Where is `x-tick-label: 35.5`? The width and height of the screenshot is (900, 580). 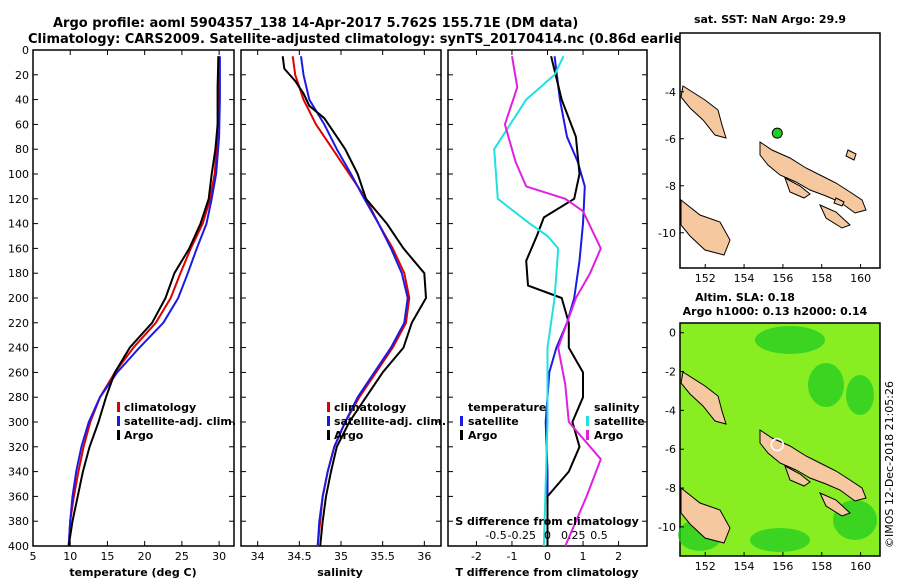
x-tick-label: 35.5 is located at coordinates (382, 556).